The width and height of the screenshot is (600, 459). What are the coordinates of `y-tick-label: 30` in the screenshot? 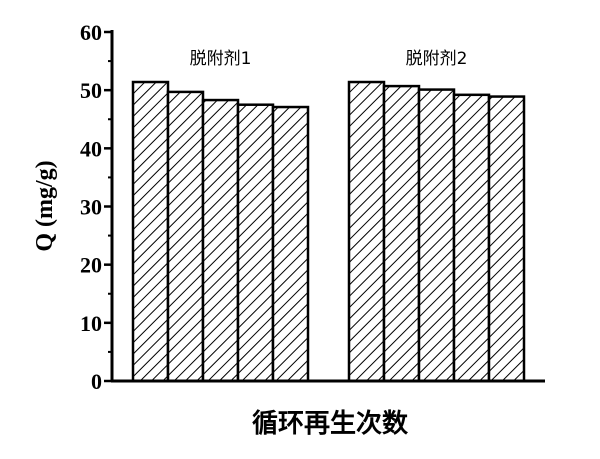 It's located at (91, 207).